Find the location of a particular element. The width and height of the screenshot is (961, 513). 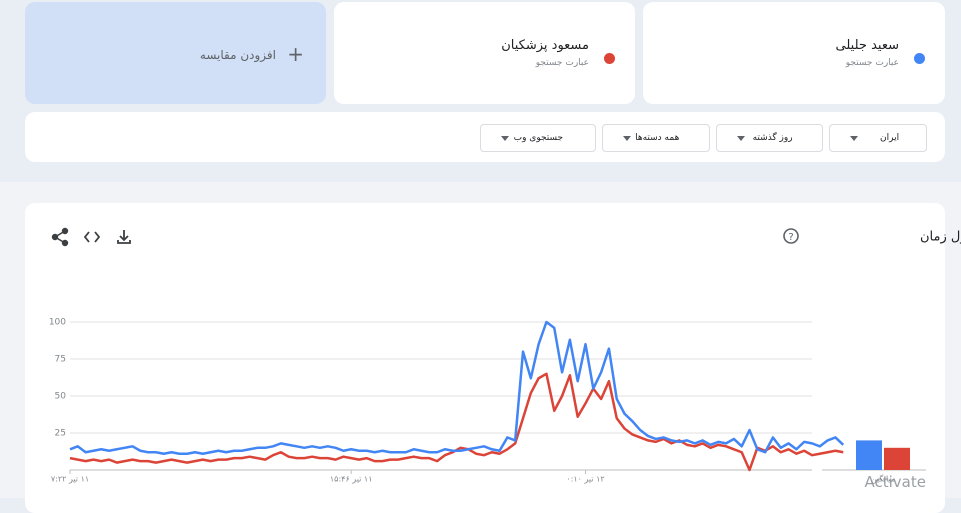

share-icon is located at coordinates (60, 237).